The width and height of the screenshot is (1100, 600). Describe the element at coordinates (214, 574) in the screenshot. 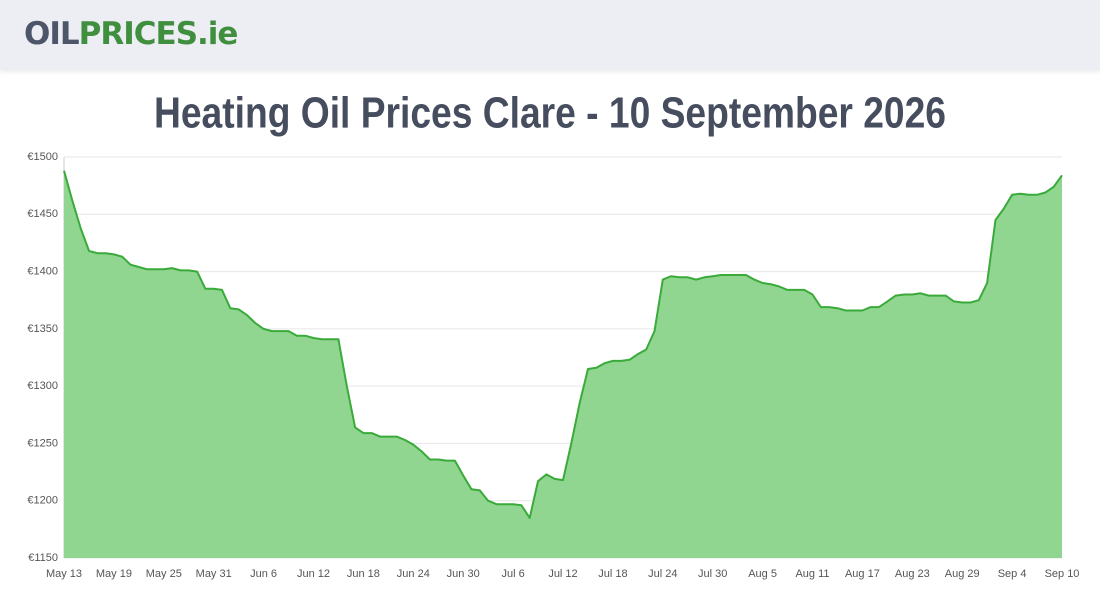

I see `x-tick-label: May 31` at that location.